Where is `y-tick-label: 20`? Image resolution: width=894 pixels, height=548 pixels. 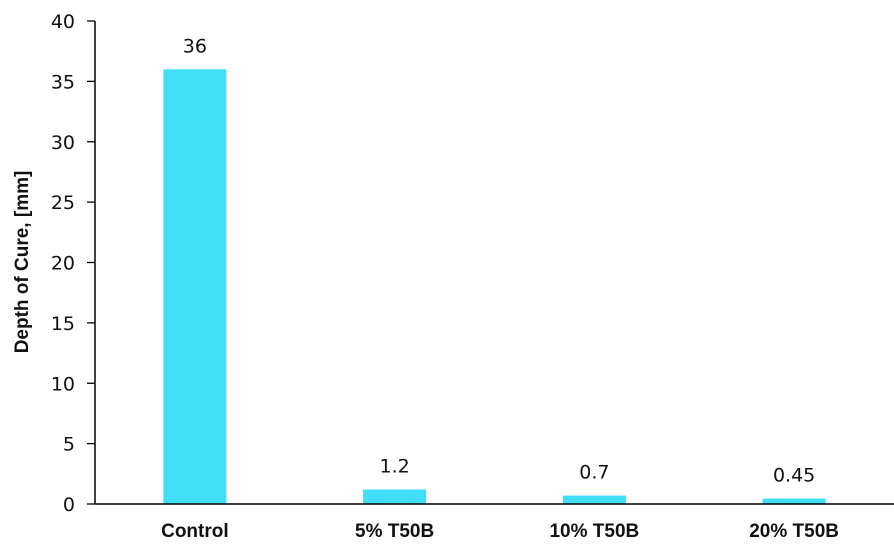
y-tick-label: 20 is located at coordinates (63, 264).